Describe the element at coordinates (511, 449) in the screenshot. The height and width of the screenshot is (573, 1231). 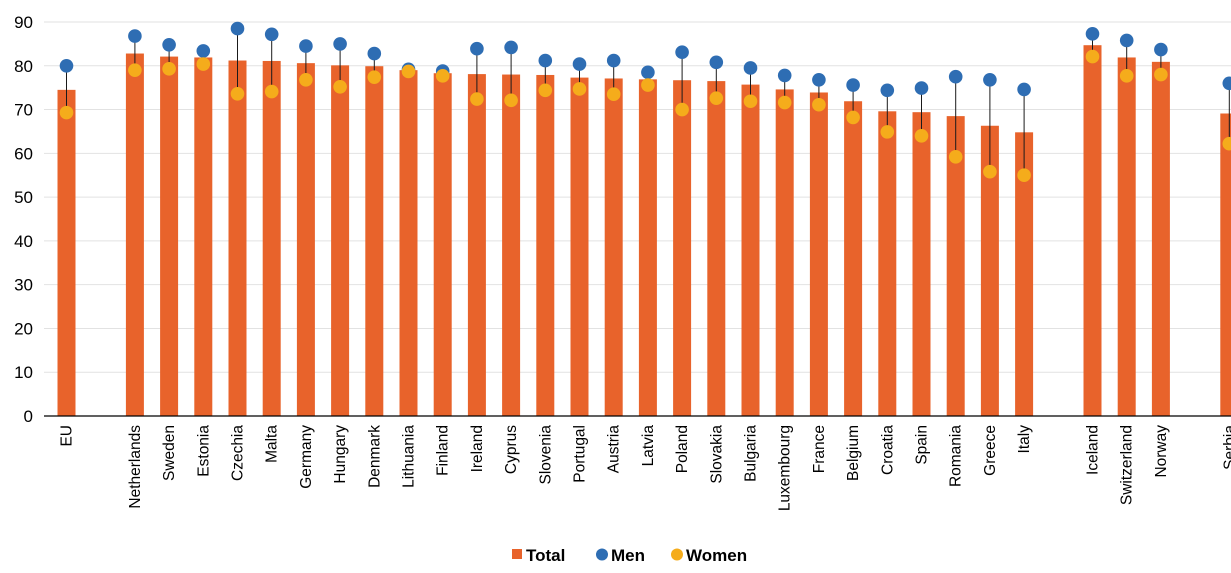
I see `x-tick-label: Cyprus` at that location.